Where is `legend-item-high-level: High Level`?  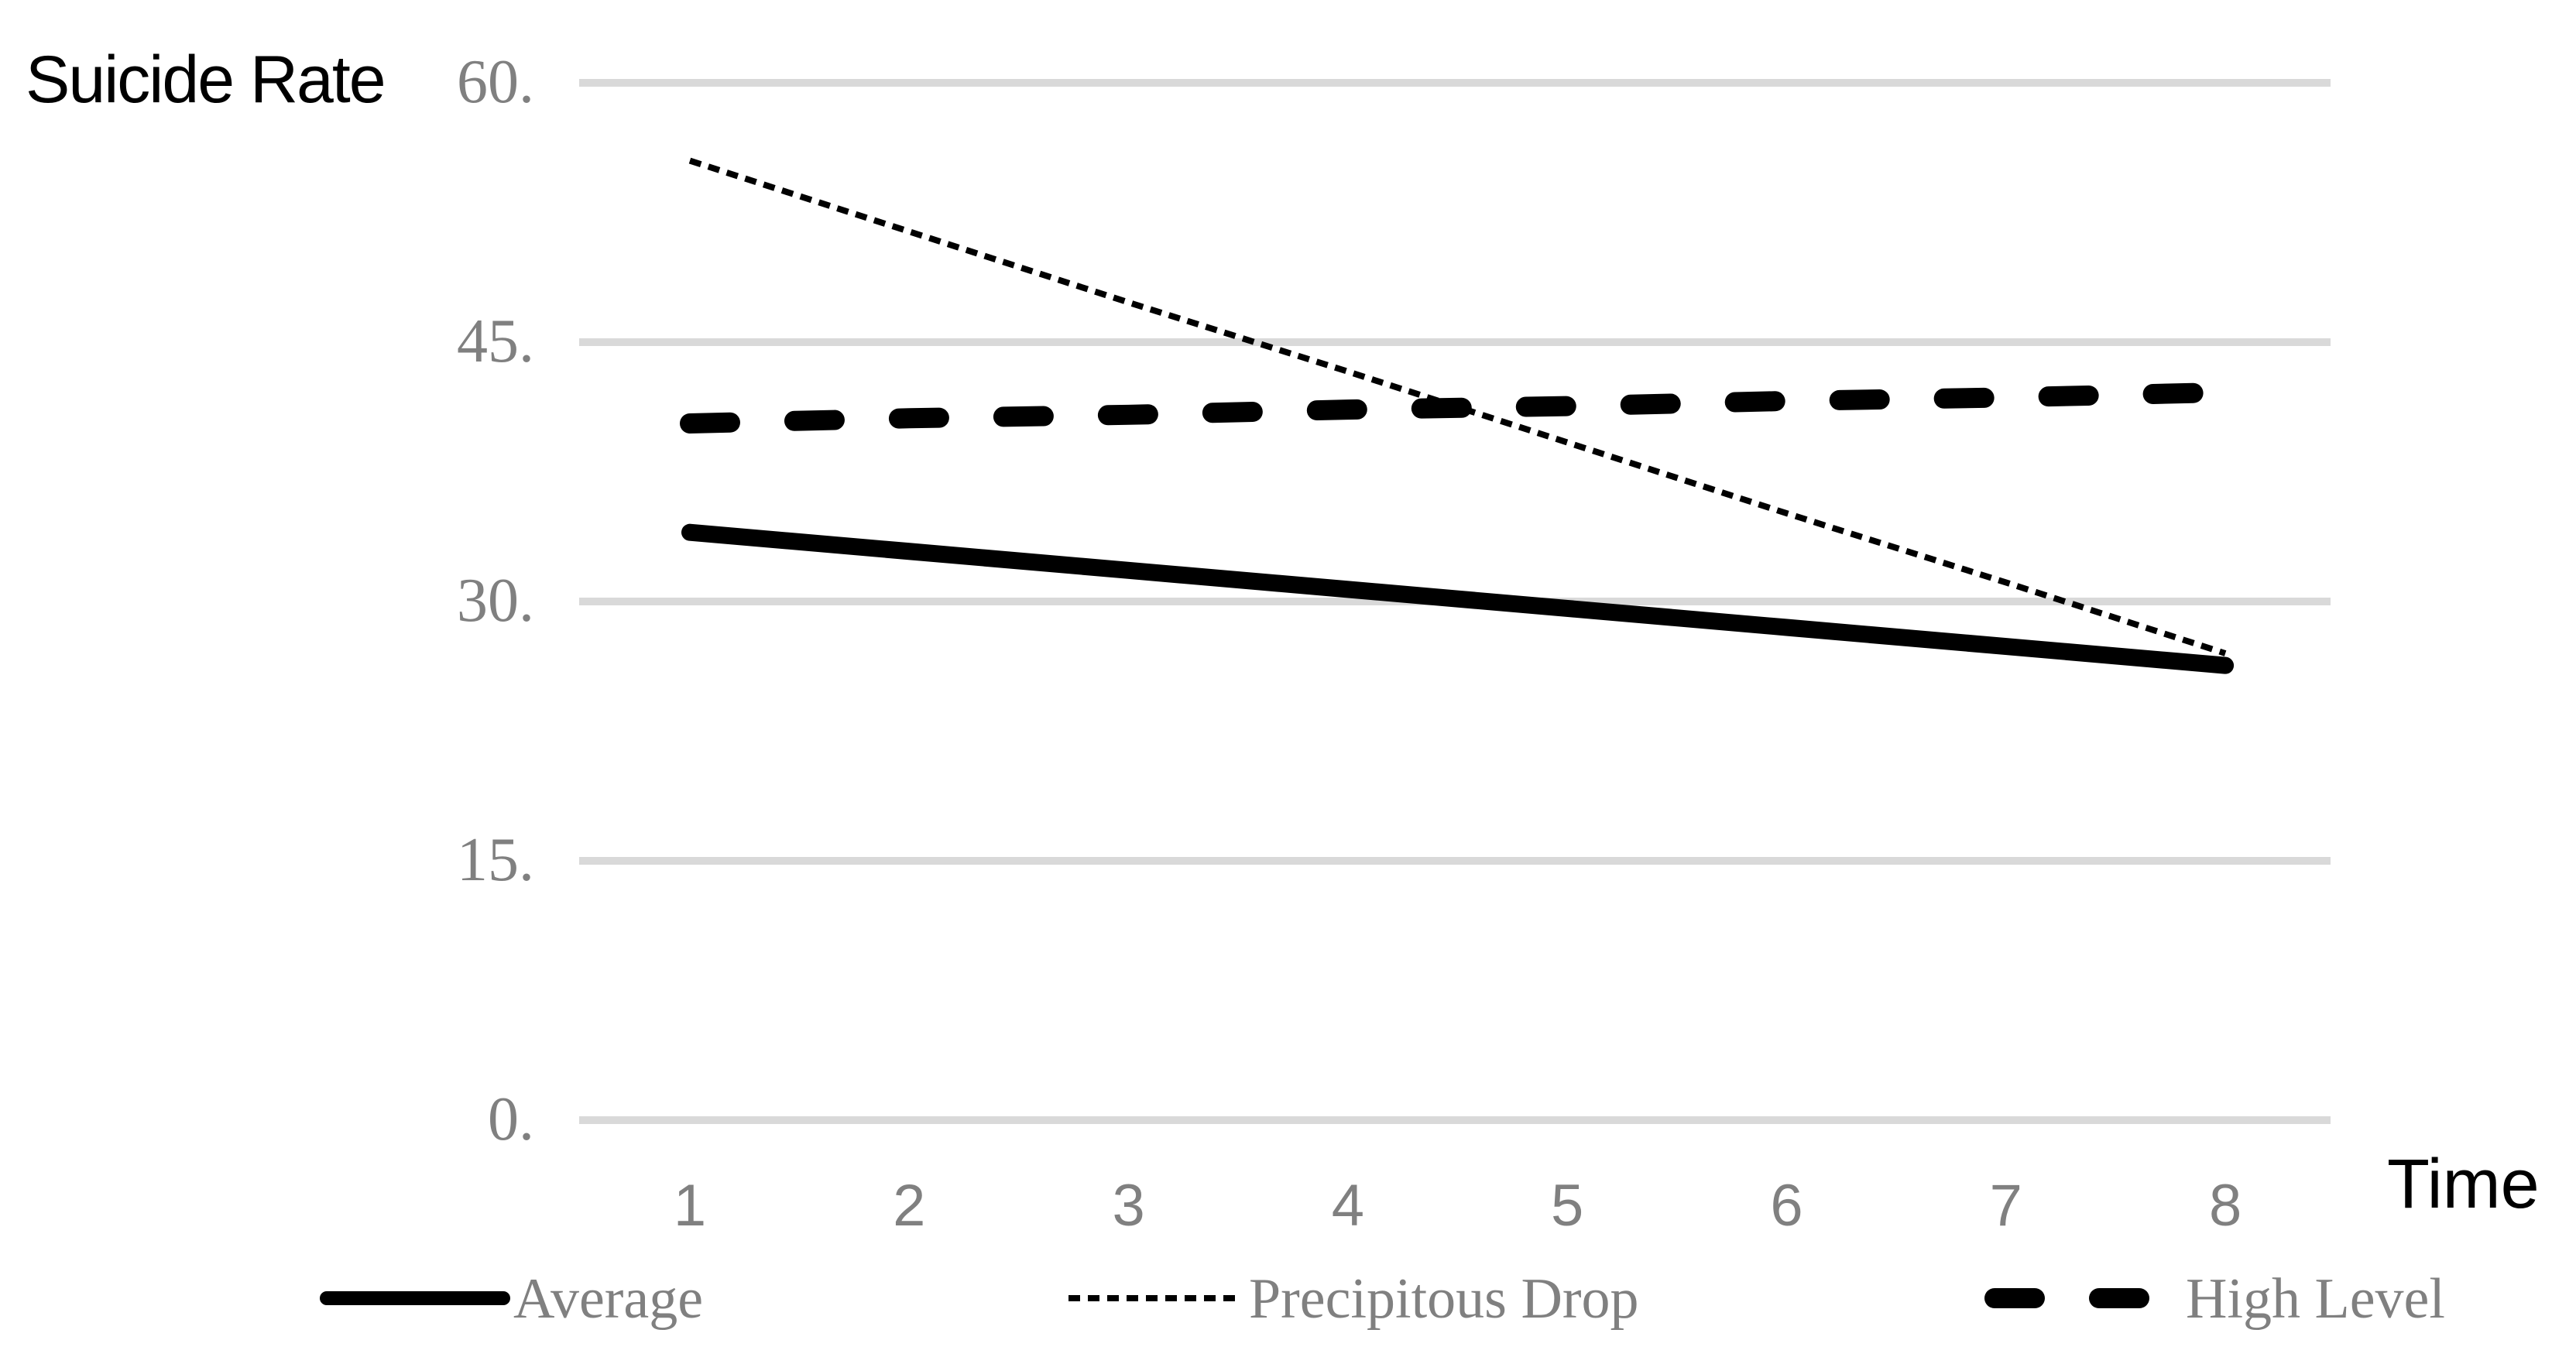 legend-item-high-level: High Level is located at coordinates (2214, 1299).